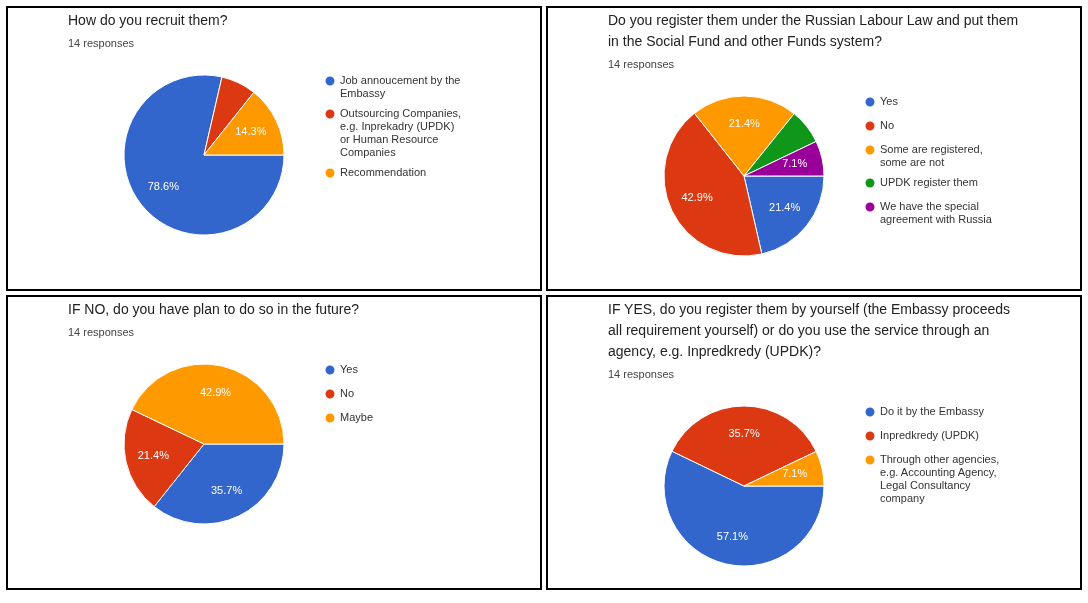 This screenshot has width=1088, height=603. I want to click on legend-label: Inpredkredy (UPDK), so click(930, 435).